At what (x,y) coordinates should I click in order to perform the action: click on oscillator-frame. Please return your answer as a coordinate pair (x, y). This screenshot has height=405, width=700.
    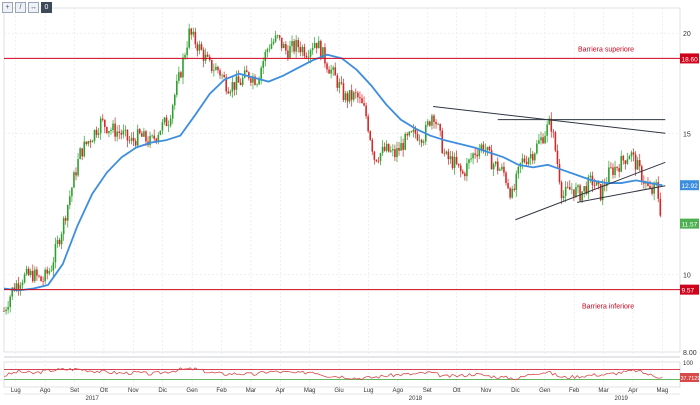
    Looking at the image, I should click on (342, 374).